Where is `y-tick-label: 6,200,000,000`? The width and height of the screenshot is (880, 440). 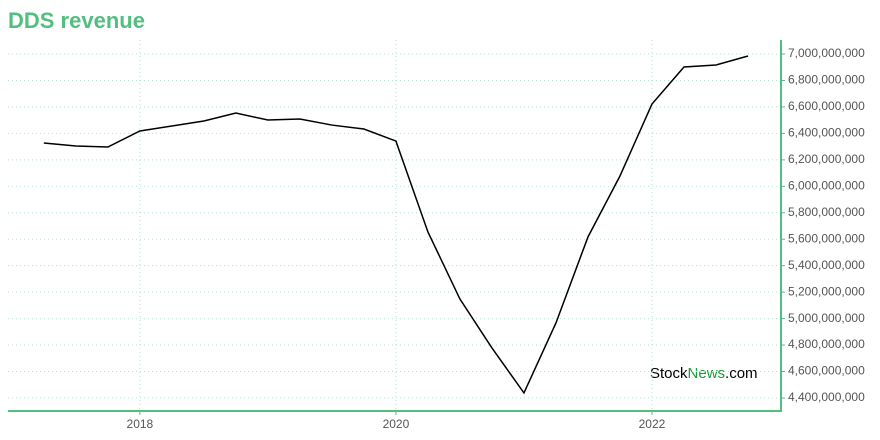 y-tick-label: 6,200,000,000 is located at coordinates (826, 159).